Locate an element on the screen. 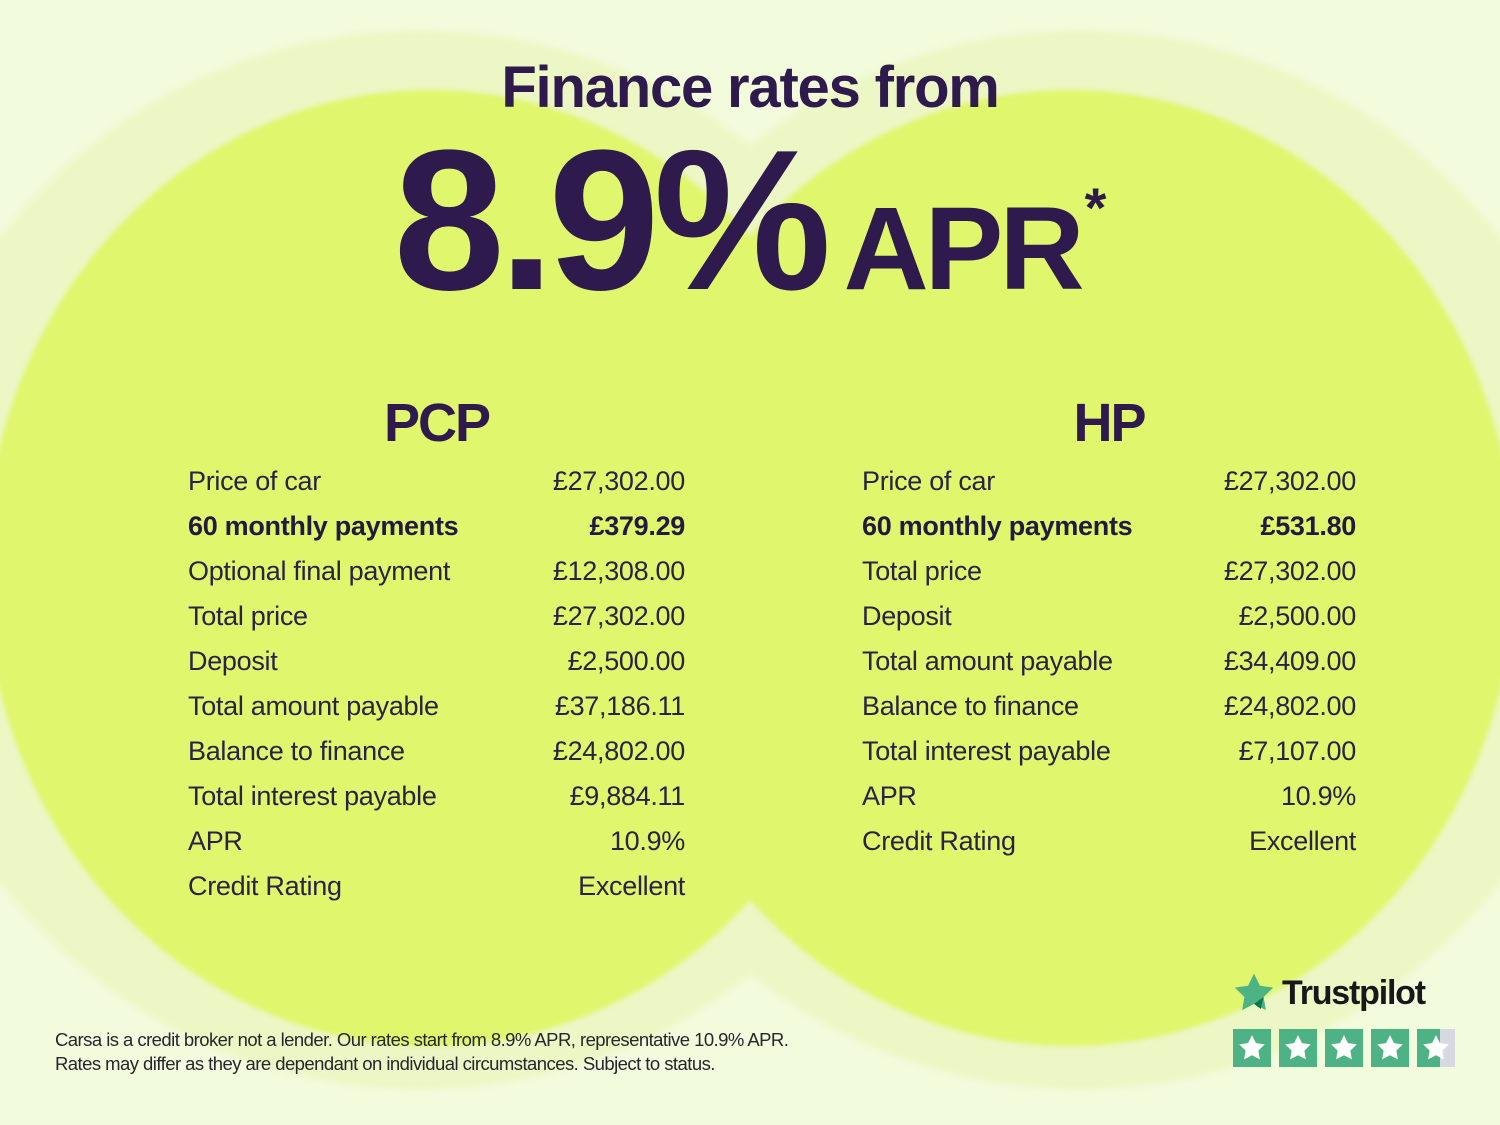 Image resolution: width=1500 pixels, height=1125 pixels. finance-row: Total interest payable £7,107.00 is located at coordinates (1109, 751).